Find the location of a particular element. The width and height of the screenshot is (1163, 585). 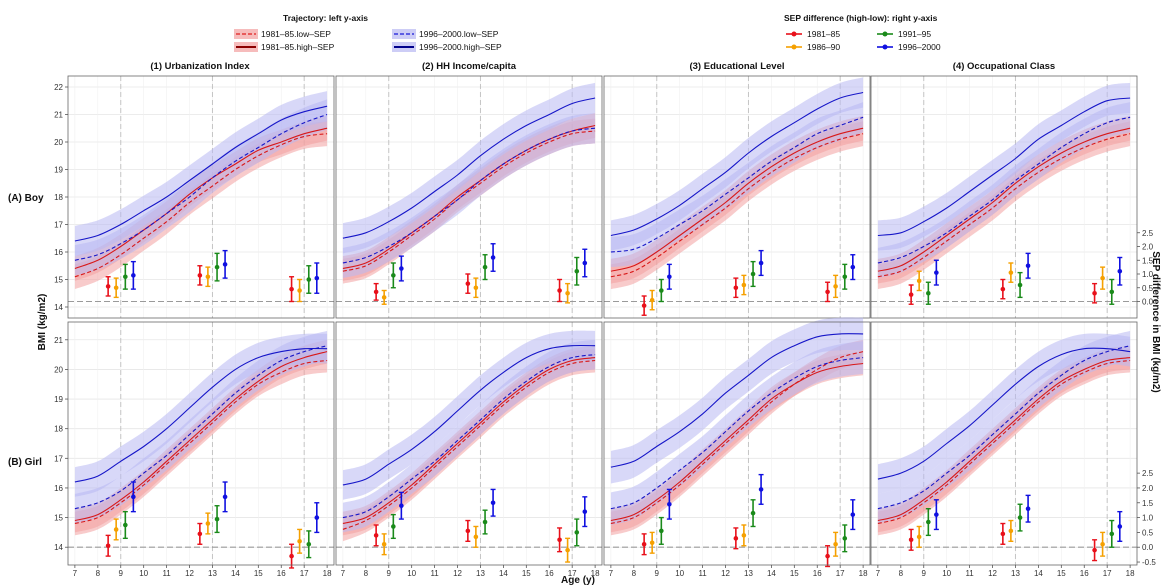

row-label-boy: (A) Boy is located at coordinates (26, 198).